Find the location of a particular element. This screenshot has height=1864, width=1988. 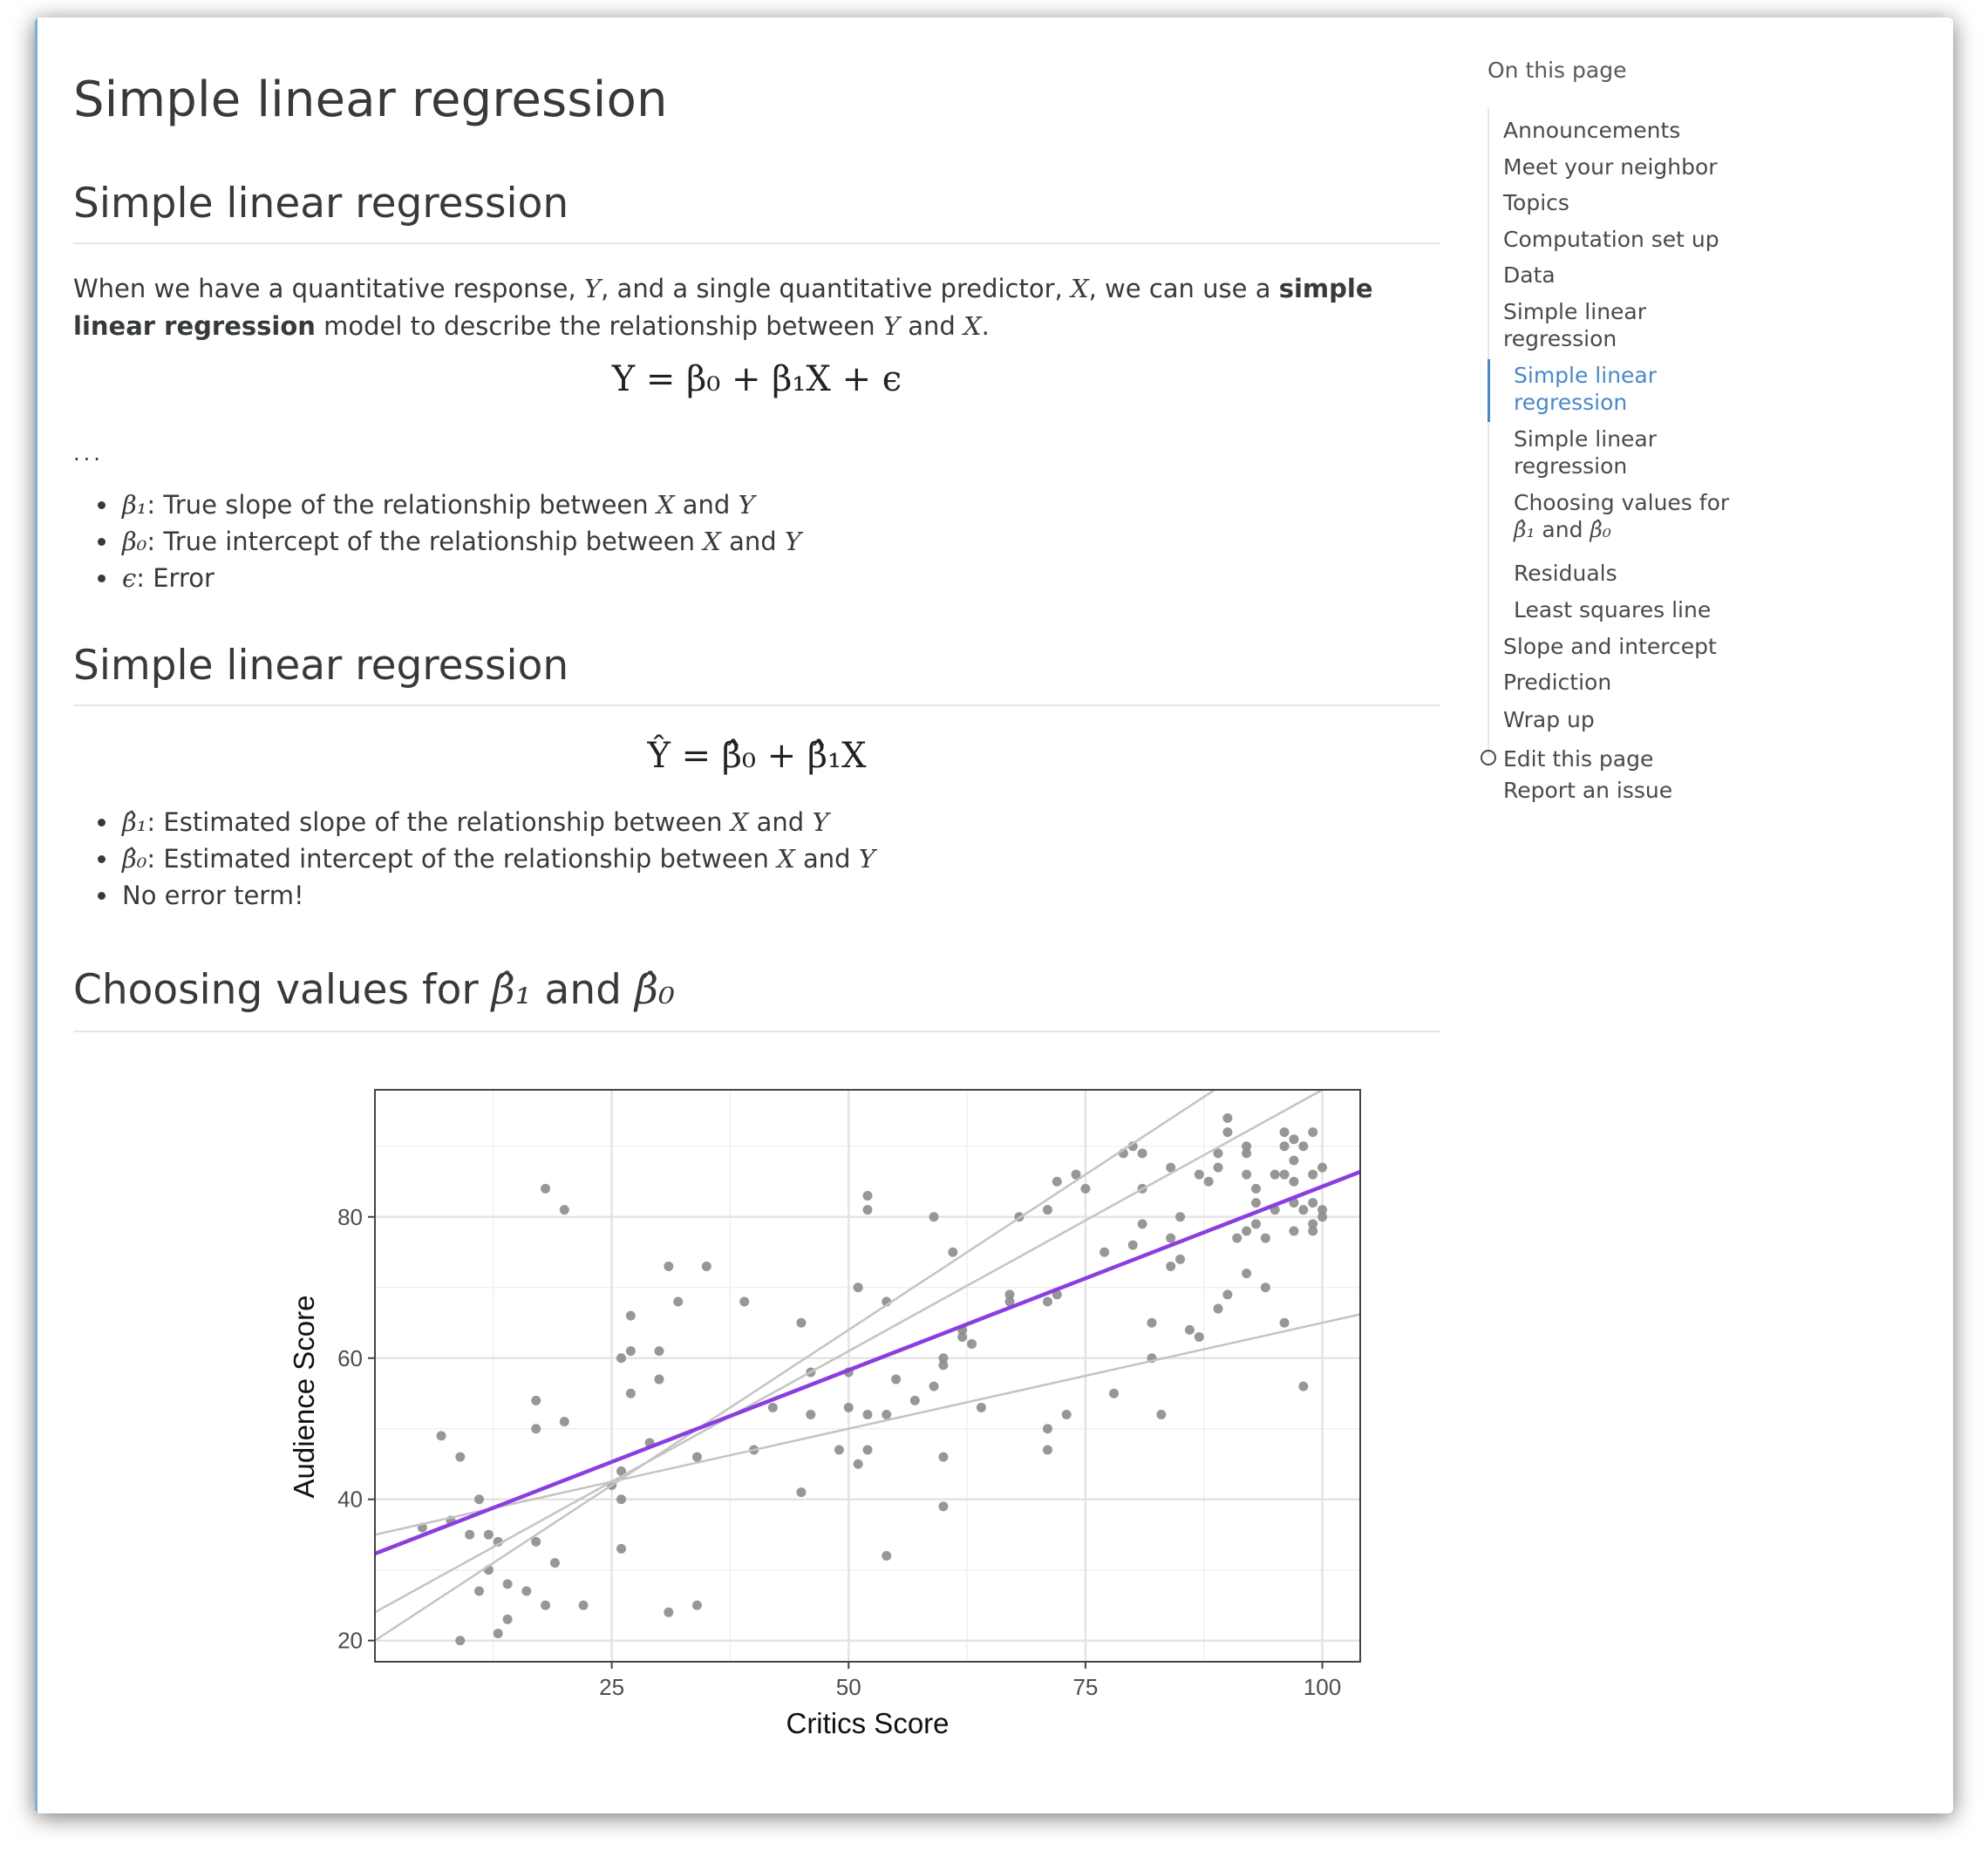

toc-item-simple-linear-regression-2: Simple linear regression is located at coordinates (1586, 452).